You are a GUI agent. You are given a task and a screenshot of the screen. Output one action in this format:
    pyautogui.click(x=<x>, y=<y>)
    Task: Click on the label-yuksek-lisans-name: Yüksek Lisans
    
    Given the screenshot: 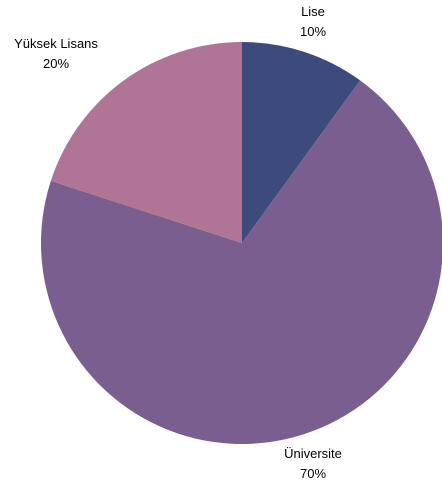 What is the action you would take?
    pyautogui.click(x=56, y=43)
    